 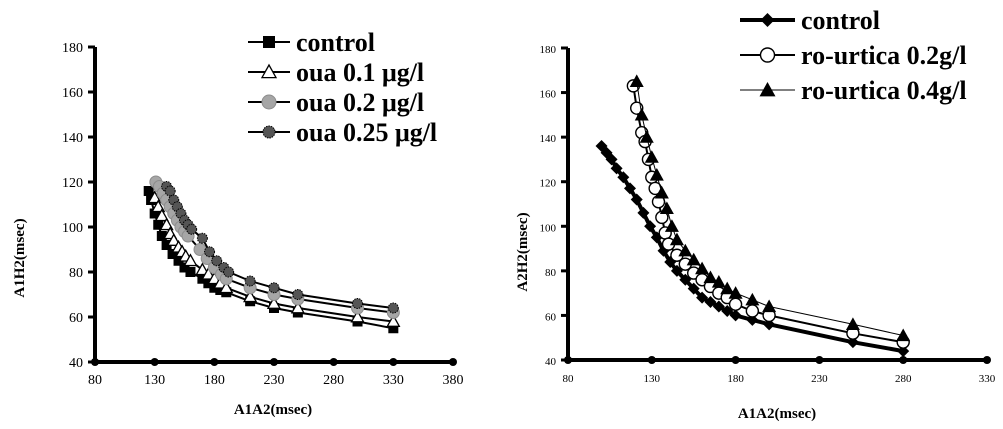 What do you see at coordinates (335, 42) in the screenshot?
I see `legend-label: control` at bounding box center [335, 42].